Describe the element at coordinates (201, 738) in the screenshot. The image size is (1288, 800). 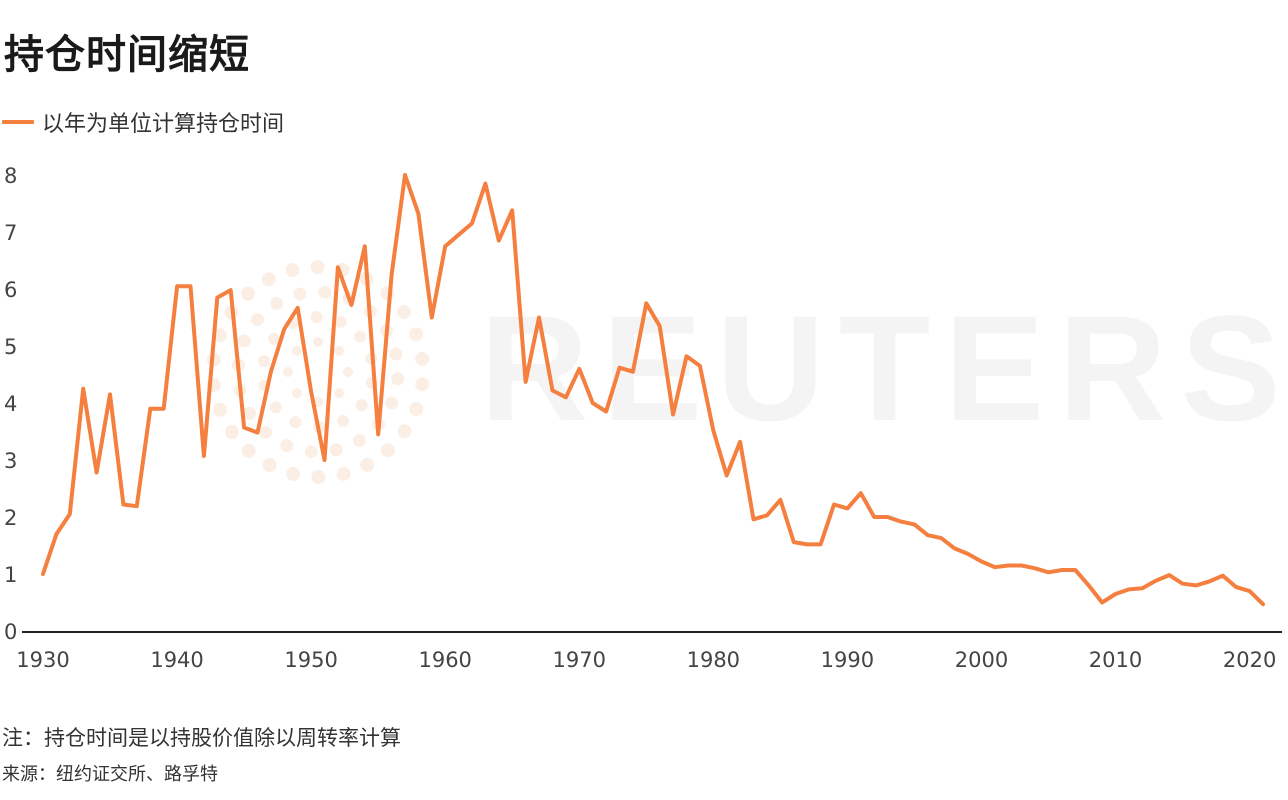
I see `chart-footnote: 注：持仓时间是以持股价值除以周转率计算` at that location.